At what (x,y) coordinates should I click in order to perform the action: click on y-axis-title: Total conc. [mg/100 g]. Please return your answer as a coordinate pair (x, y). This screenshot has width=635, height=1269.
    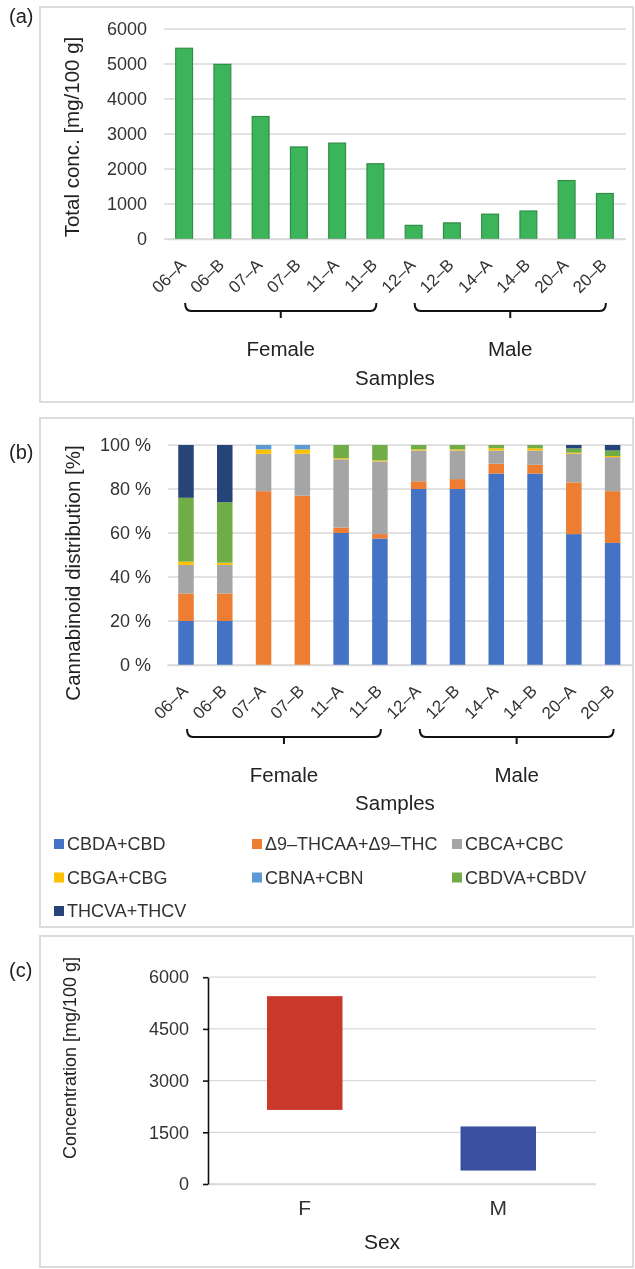
    Looking at the image, I should click on (72, 137).